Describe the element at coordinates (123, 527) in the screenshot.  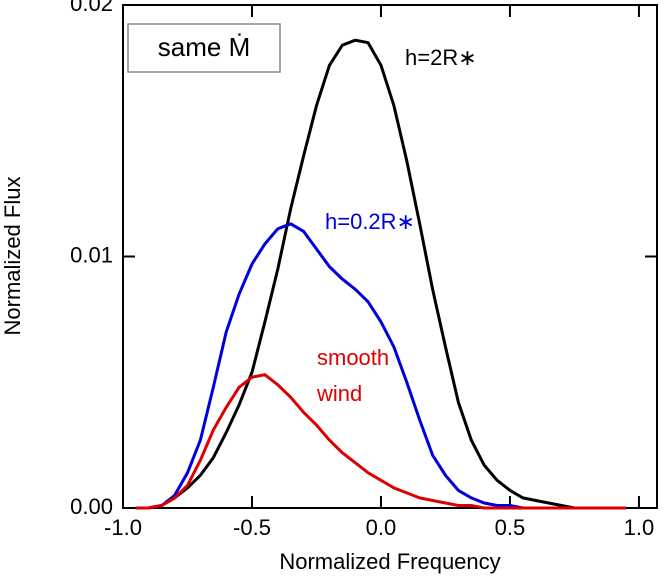
I see `x-tick-label: -1.0` at that location.